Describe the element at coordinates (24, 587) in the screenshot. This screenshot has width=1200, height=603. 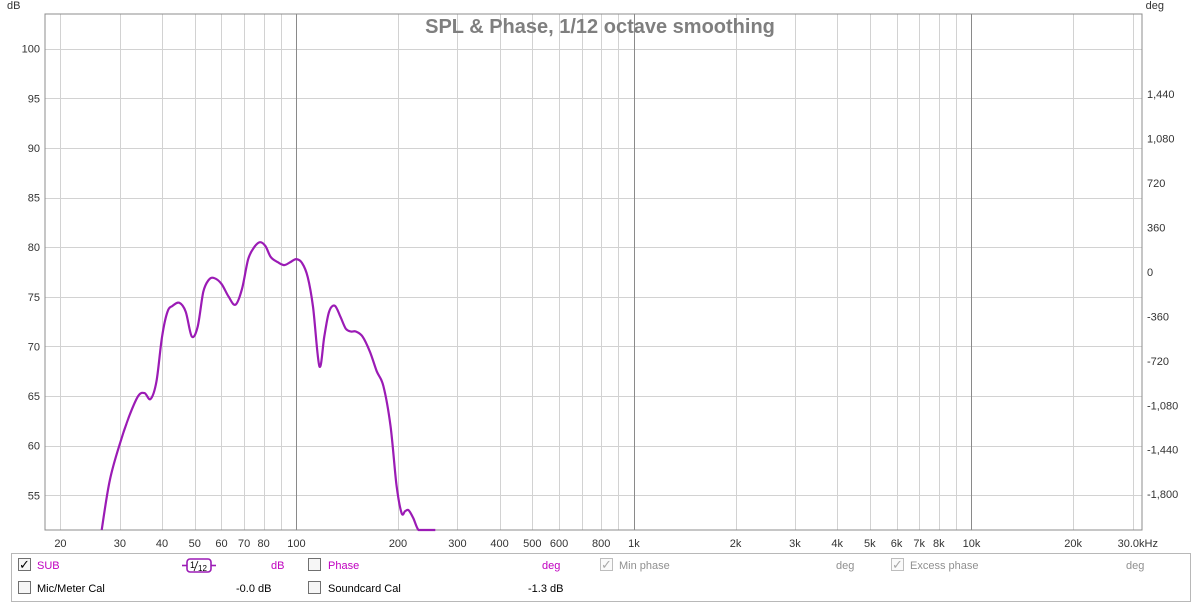
I see `mic-cal-checkbox` at that location.